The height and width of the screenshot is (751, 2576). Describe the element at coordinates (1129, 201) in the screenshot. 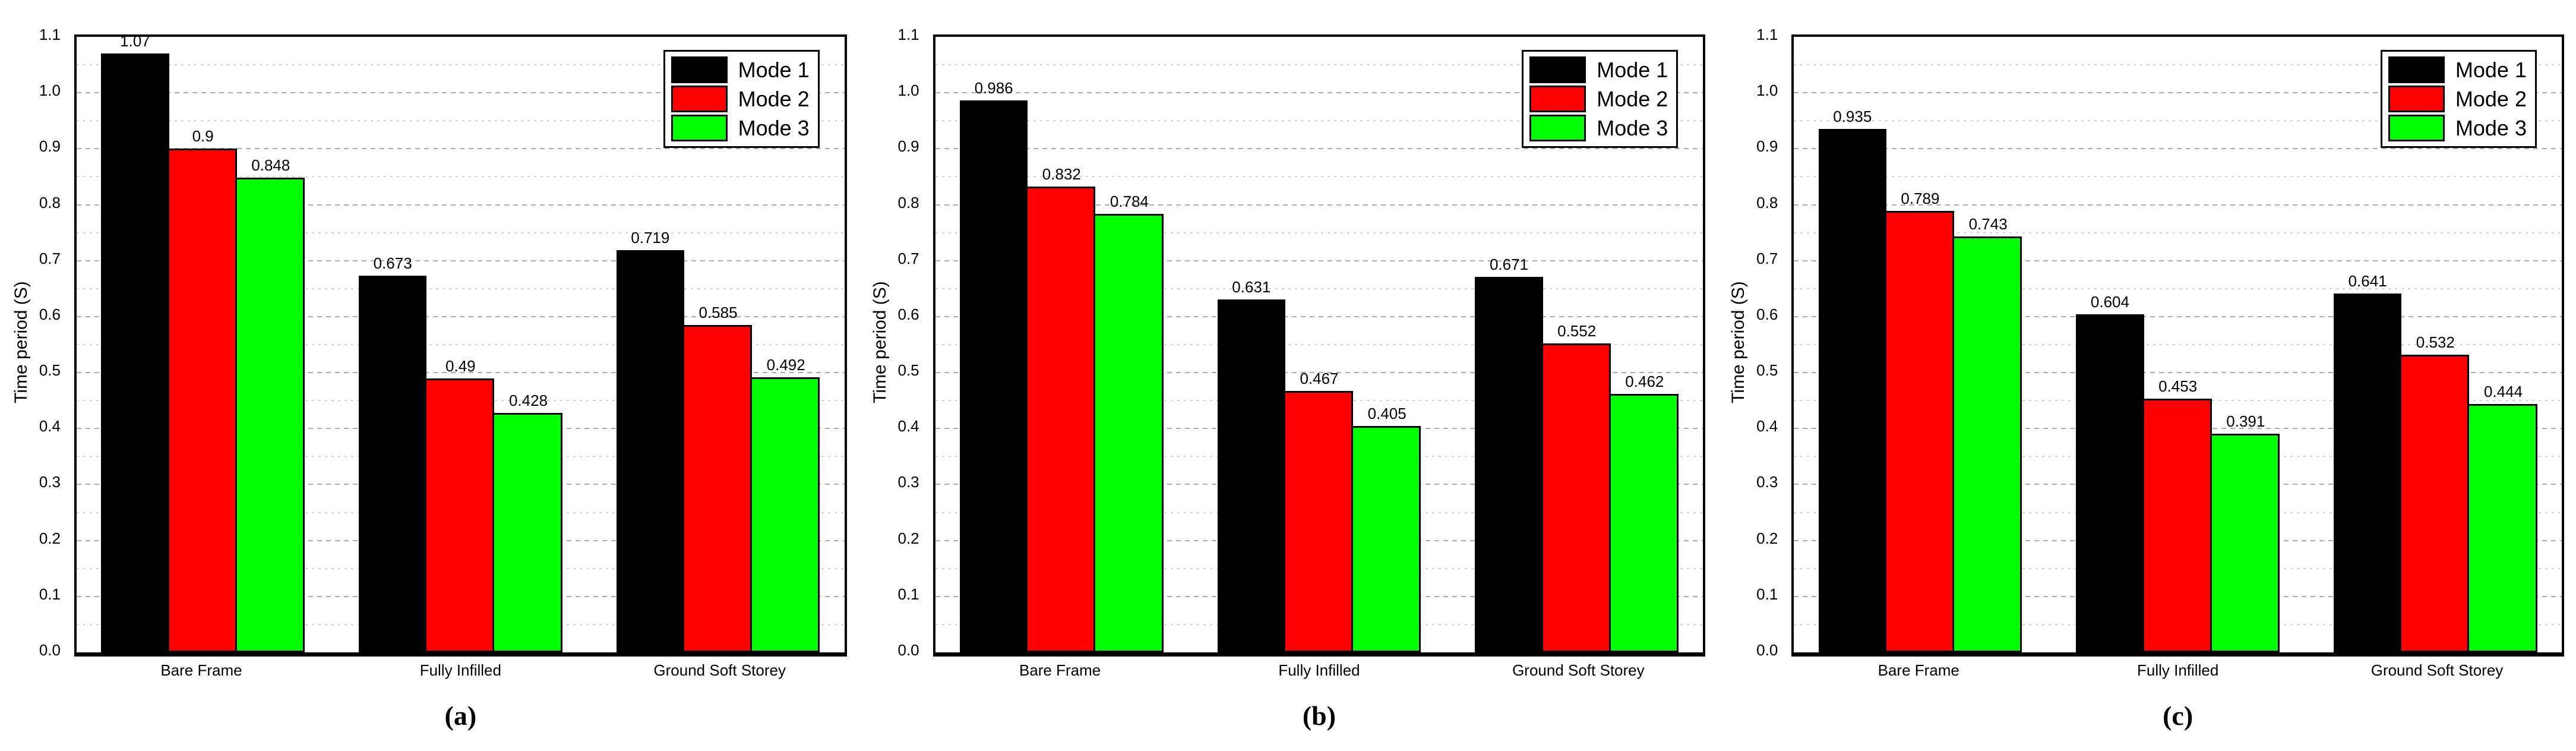

I see `value-label: 0.784` at that location.